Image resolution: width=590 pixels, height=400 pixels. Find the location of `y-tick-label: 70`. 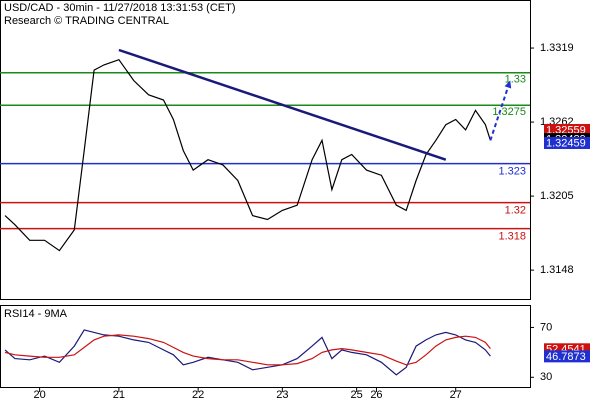

y-tick-label: 70 is located at coordinates (546, 327).